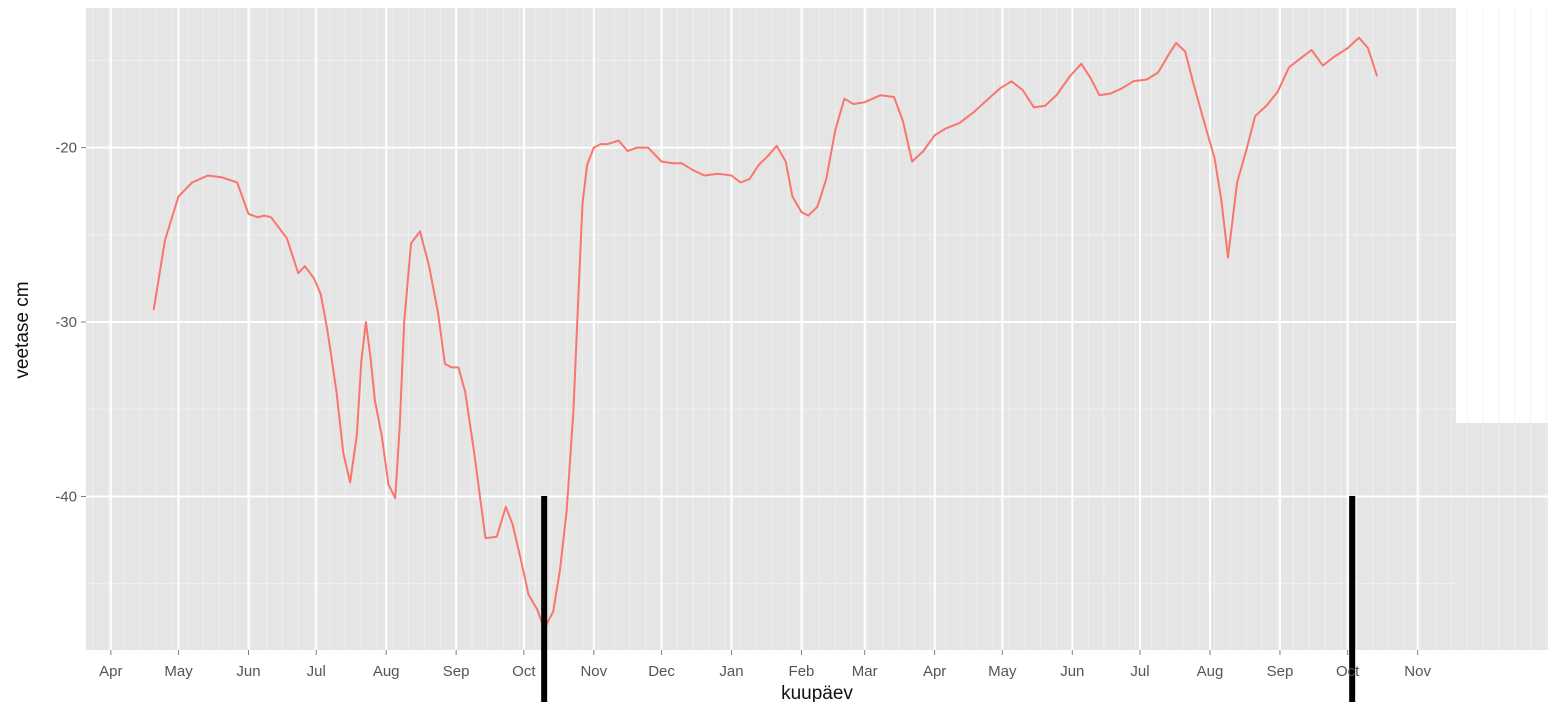  Describe the element at coordinates (22, 329) in the screenshot. I see `y-axis-title: veetase cm` at that location.